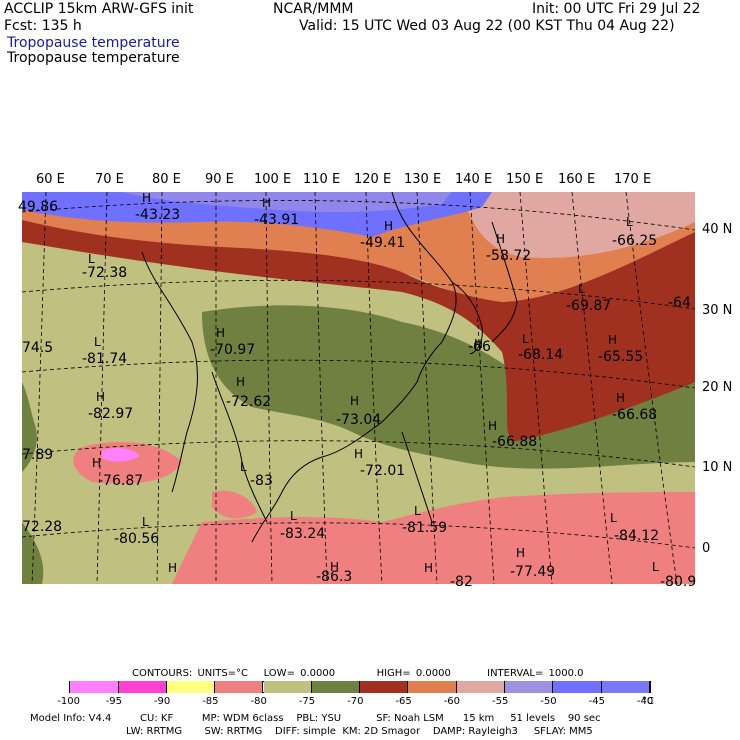  What do you see at coordinates (299, 673) in the screenshot?
I see `contour-low: LOW= 0.0000` at bounding box center [299, 673].